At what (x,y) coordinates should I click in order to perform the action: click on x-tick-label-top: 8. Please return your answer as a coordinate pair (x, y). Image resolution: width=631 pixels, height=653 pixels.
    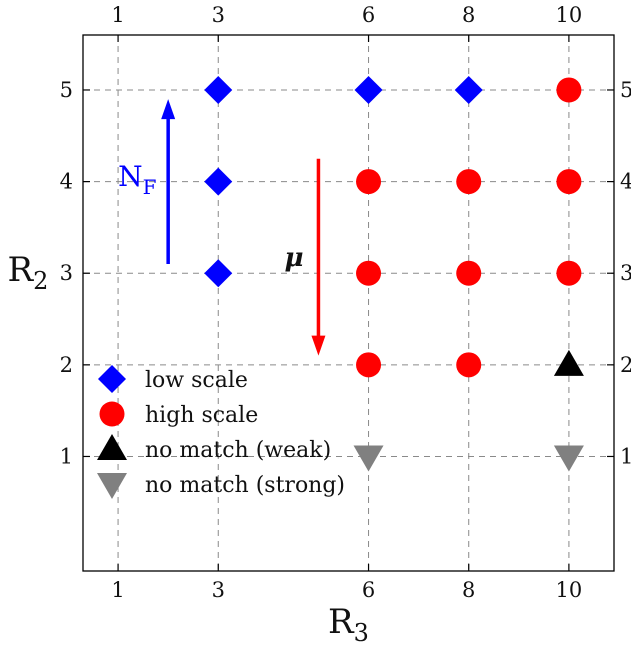
    Looking at the image, I should click on (468, 15).